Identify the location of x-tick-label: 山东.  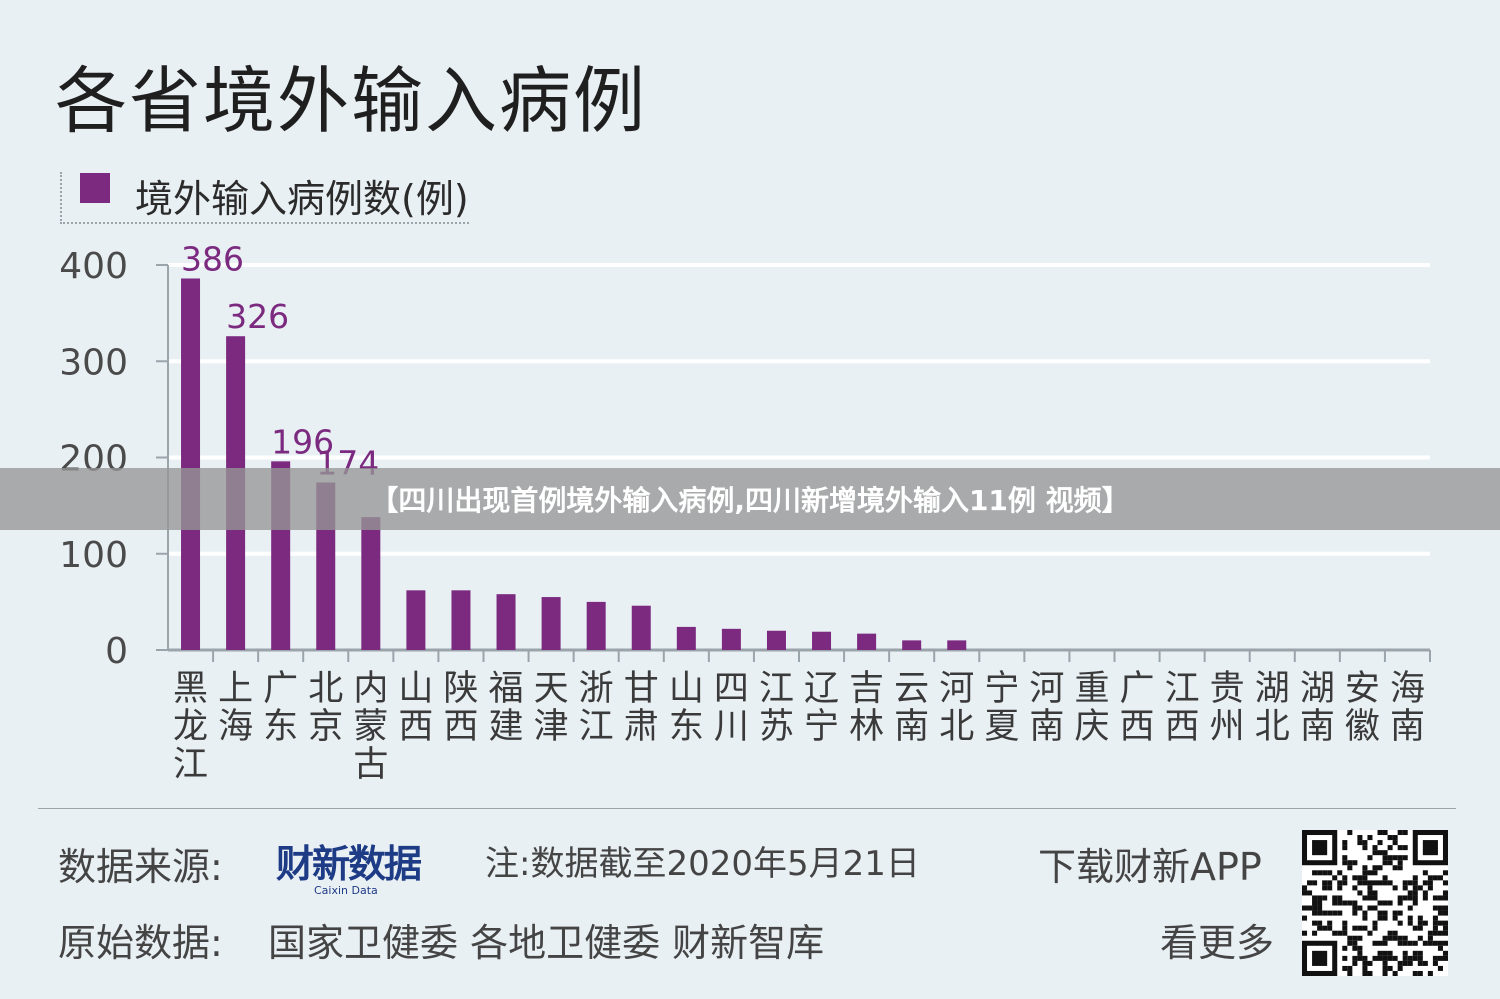
(686, 708).